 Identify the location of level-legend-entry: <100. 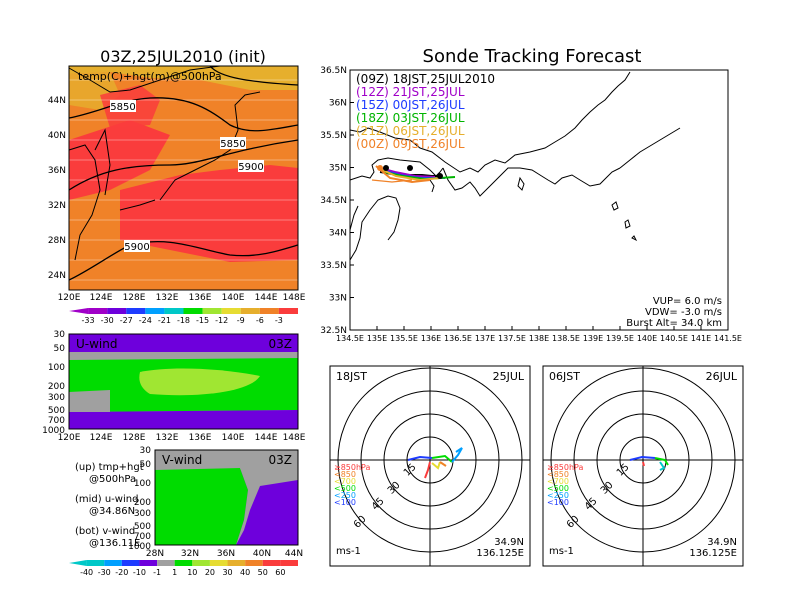
(345, 502).